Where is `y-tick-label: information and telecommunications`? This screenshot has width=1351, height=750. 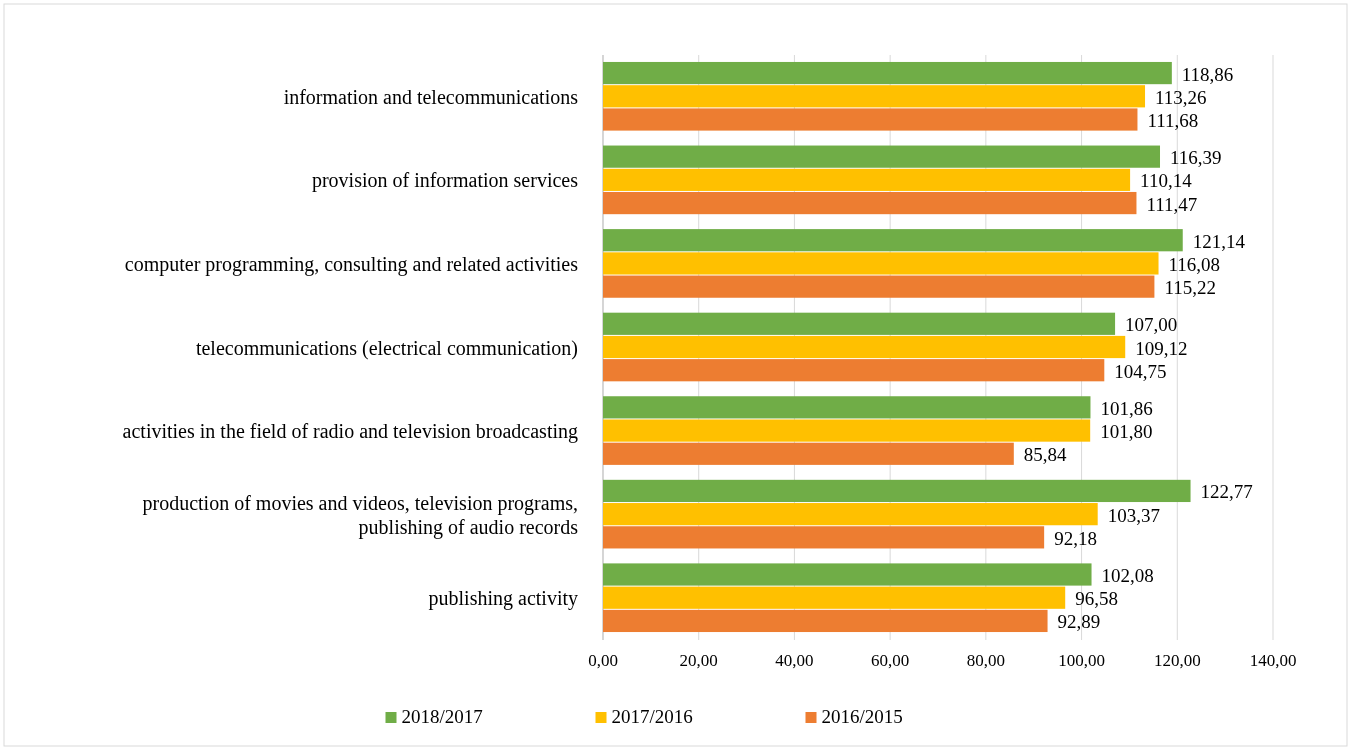
y-tick-label: information and telecommunications is located at coordinates (431, 96).